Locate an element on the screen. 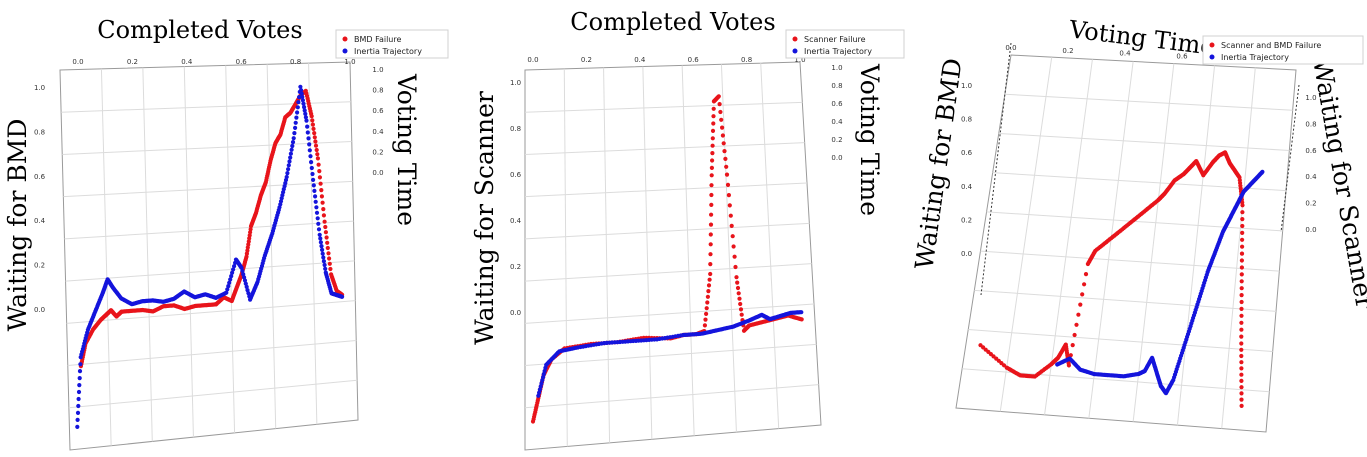 The image size is (1367, 457). left-tick-label: 0.0 is located at coordinates (515, 313).